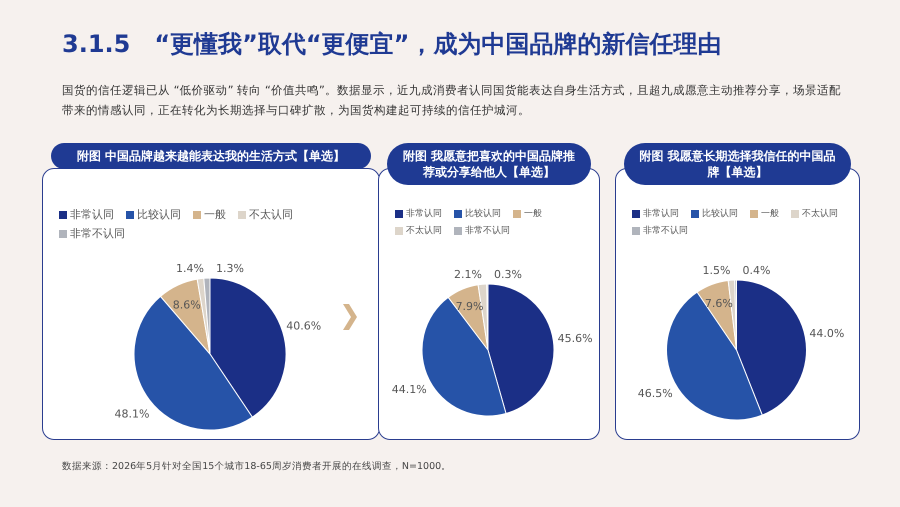  What do you see at coordinates (575, 338) in the screenshot?
I see `data-label: 45.6%` at bounding box center [575, 338].